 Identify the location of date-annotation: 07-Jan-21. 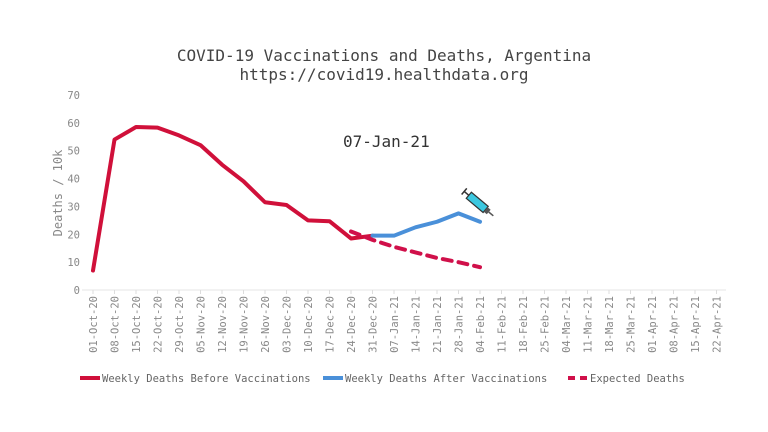
(386, 141).